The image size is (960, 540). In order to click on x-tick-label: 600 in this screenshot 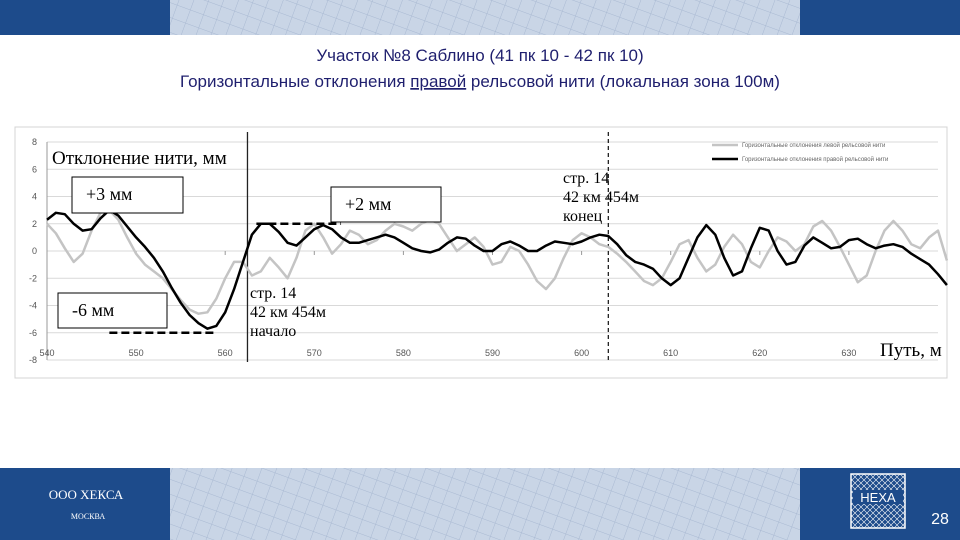, I will do `click(581, 353)`.